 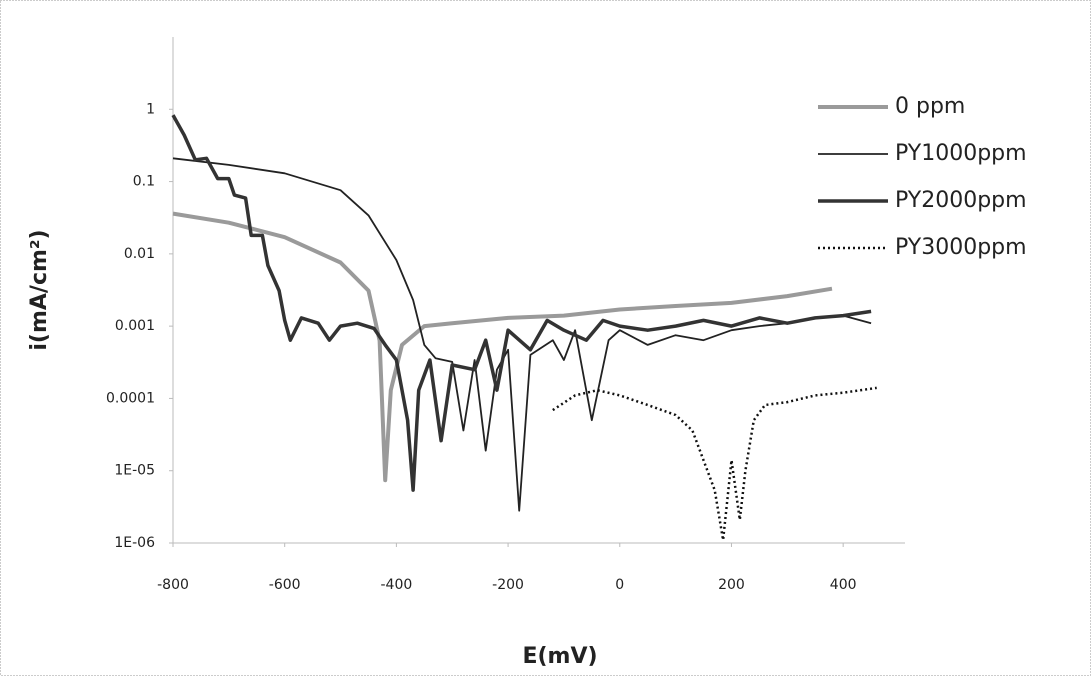 What do you see at coordinates (134, 471) in the screenshot?
I see `y-tick-label: 1E-05` at bounding box center [134, 471].